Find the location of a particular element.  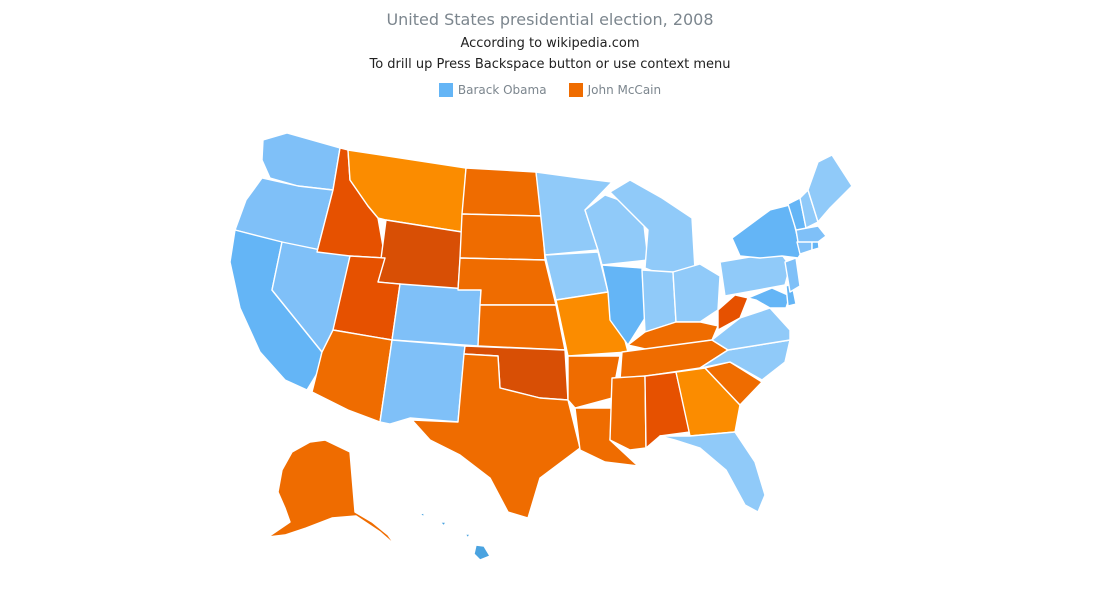

legend-swatch-mccain is located at coordinates (575, 90).